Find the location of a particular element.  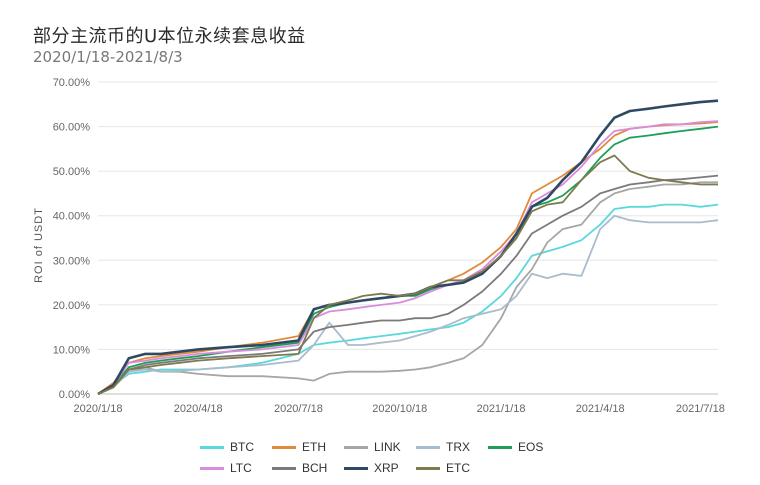

legend-item-eth: ETH is located at coordinates (308, 447).